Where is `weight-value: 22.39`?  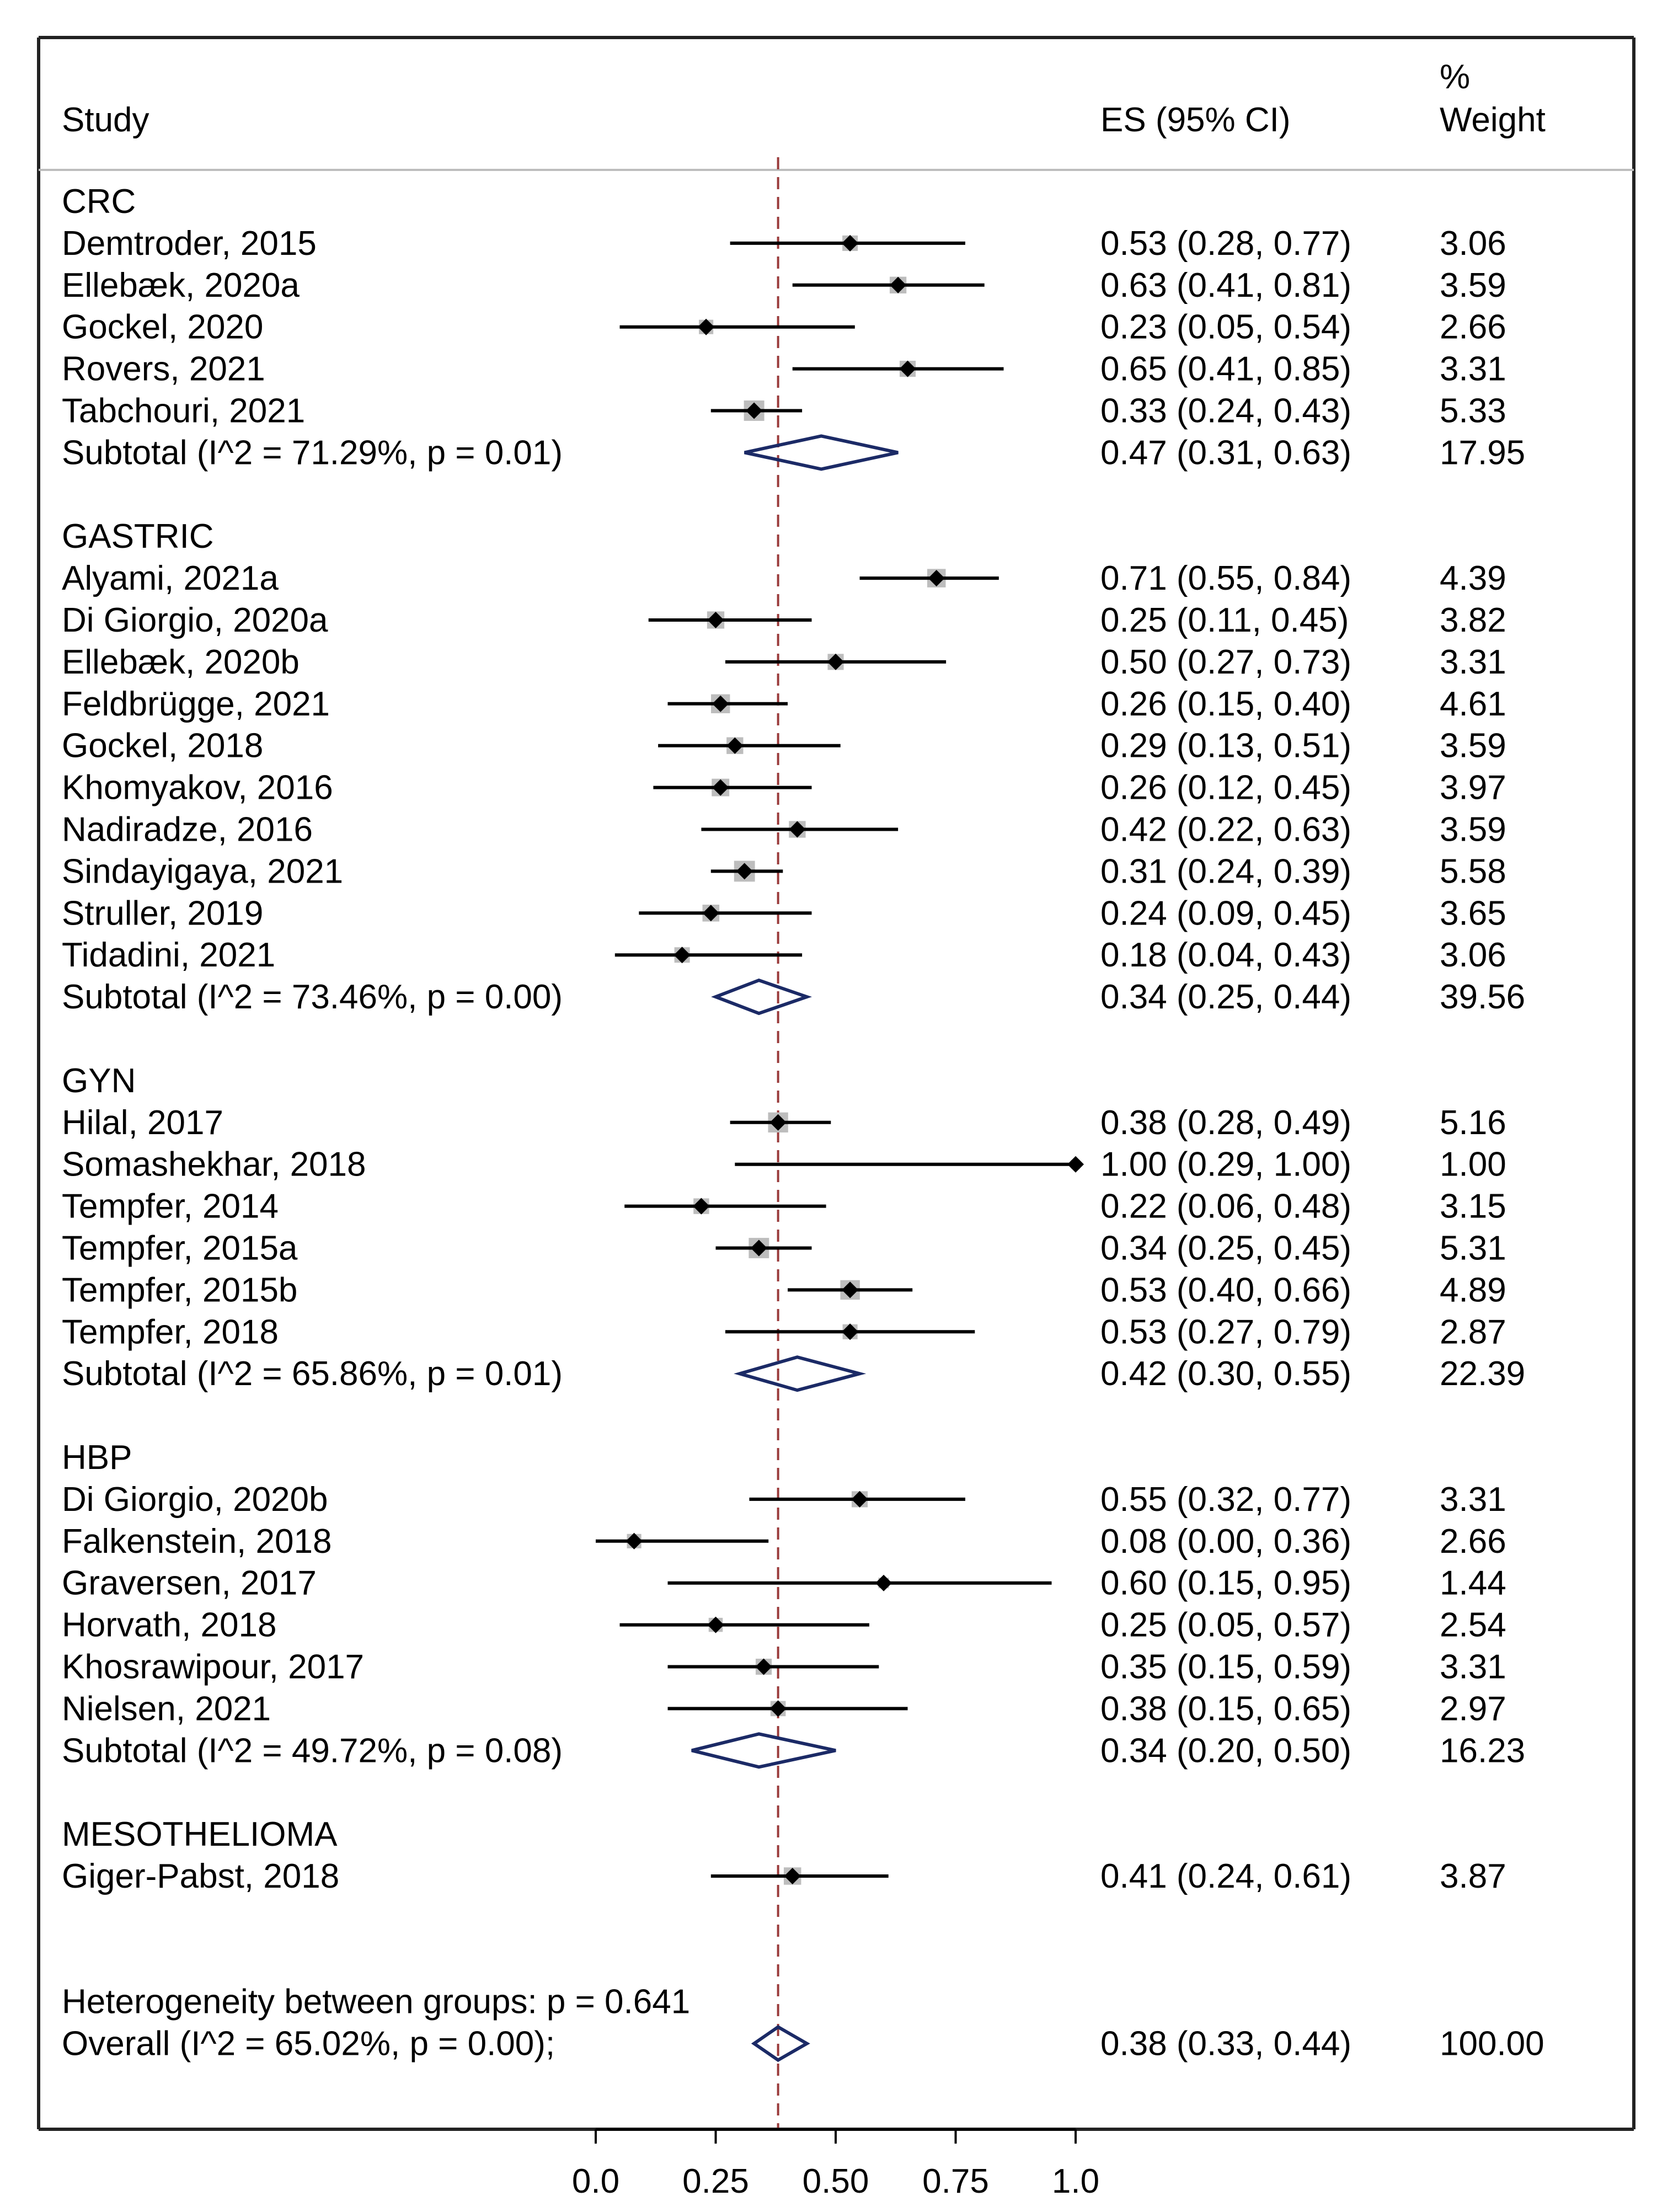
weight-value: 22.39 is located at coordinates (1483, 1374).